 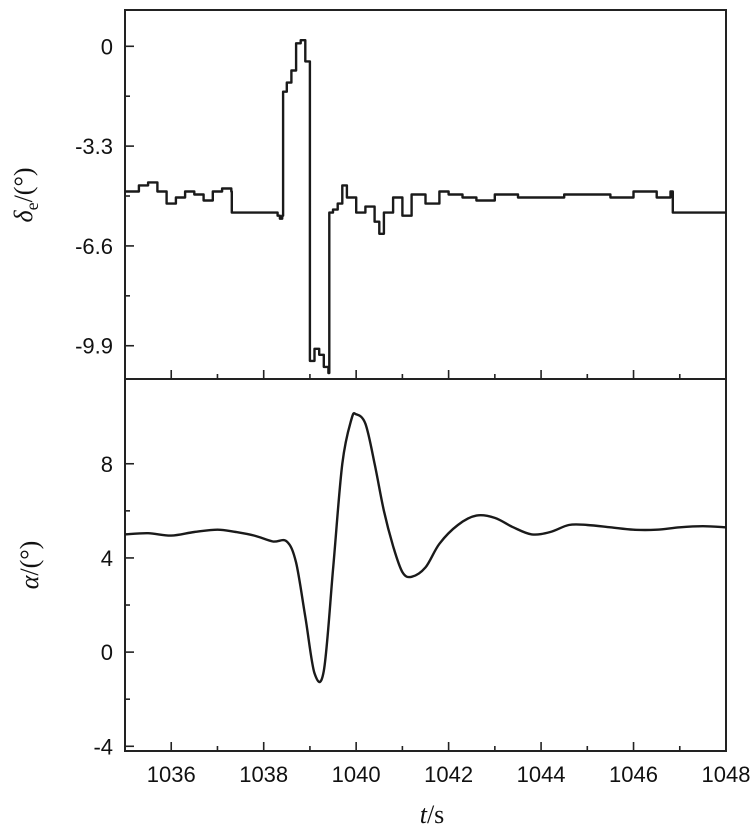 What do you see at coordinates (94, 146) in the screenshot?
I see `top-ytick-label: -3.3` at bounding box center [94, 146].